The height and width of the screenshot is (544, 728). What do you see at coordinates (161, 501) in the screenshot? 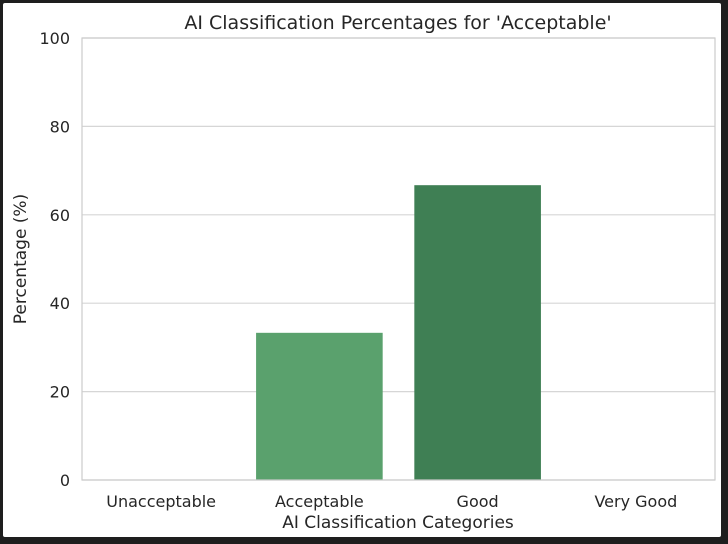
I see `x-tick-label: Unacceptable` at bounding box center [161, 501].